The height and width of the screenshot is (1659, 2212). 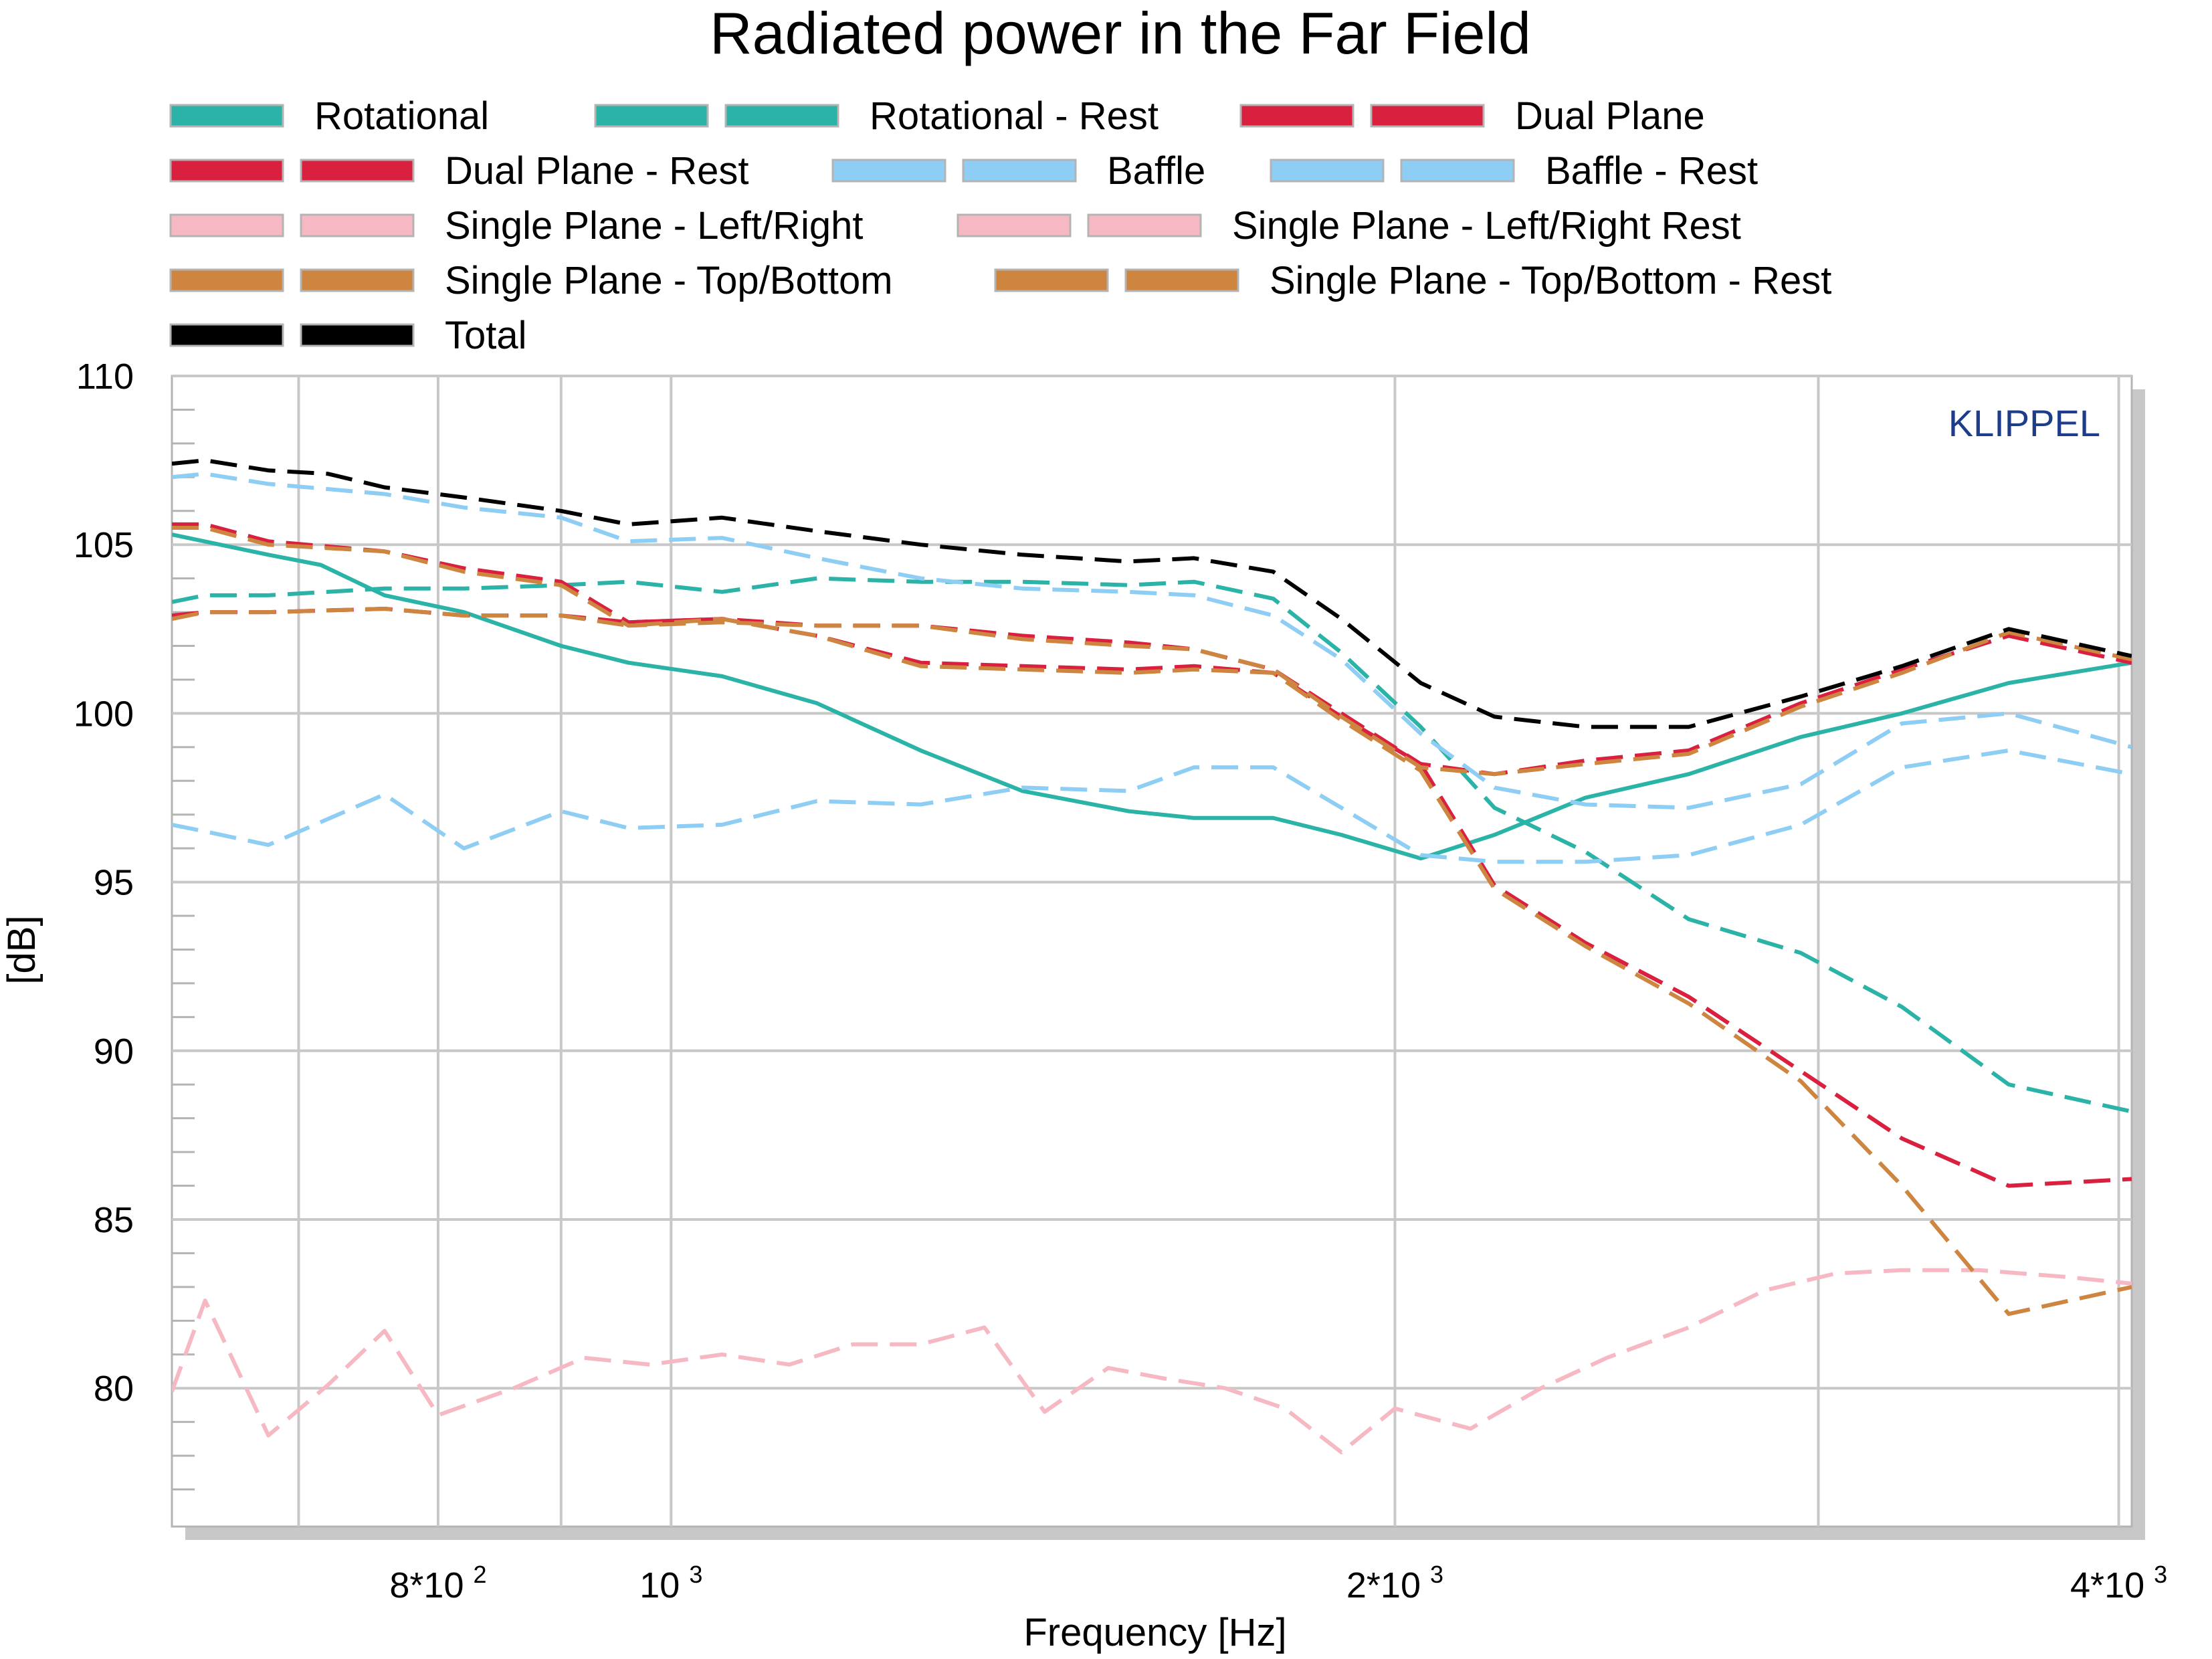 I want to click on x-tick-label-2: 2*10 3, so click(x=1395, y=1583).